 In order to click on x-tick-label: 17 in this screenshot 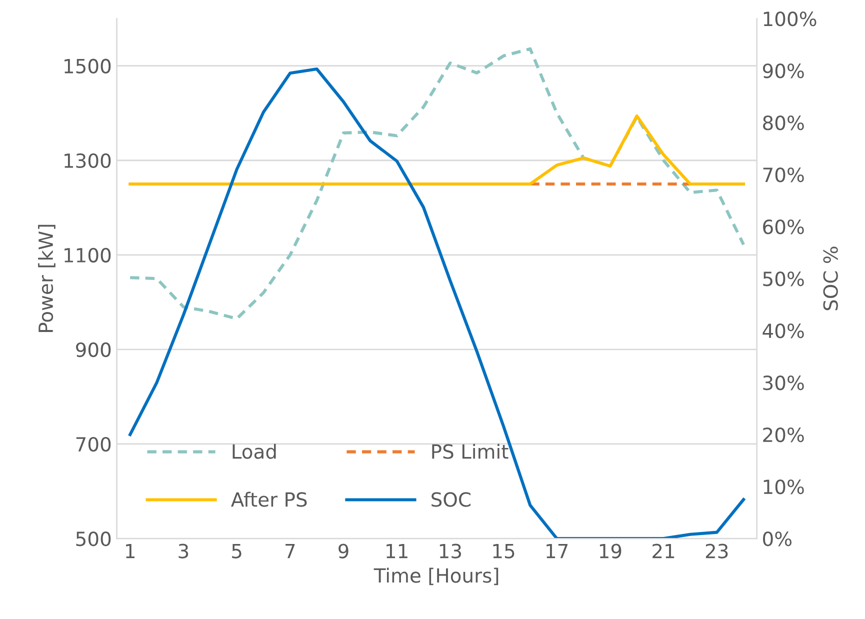, I will do `click(557, 551)`.